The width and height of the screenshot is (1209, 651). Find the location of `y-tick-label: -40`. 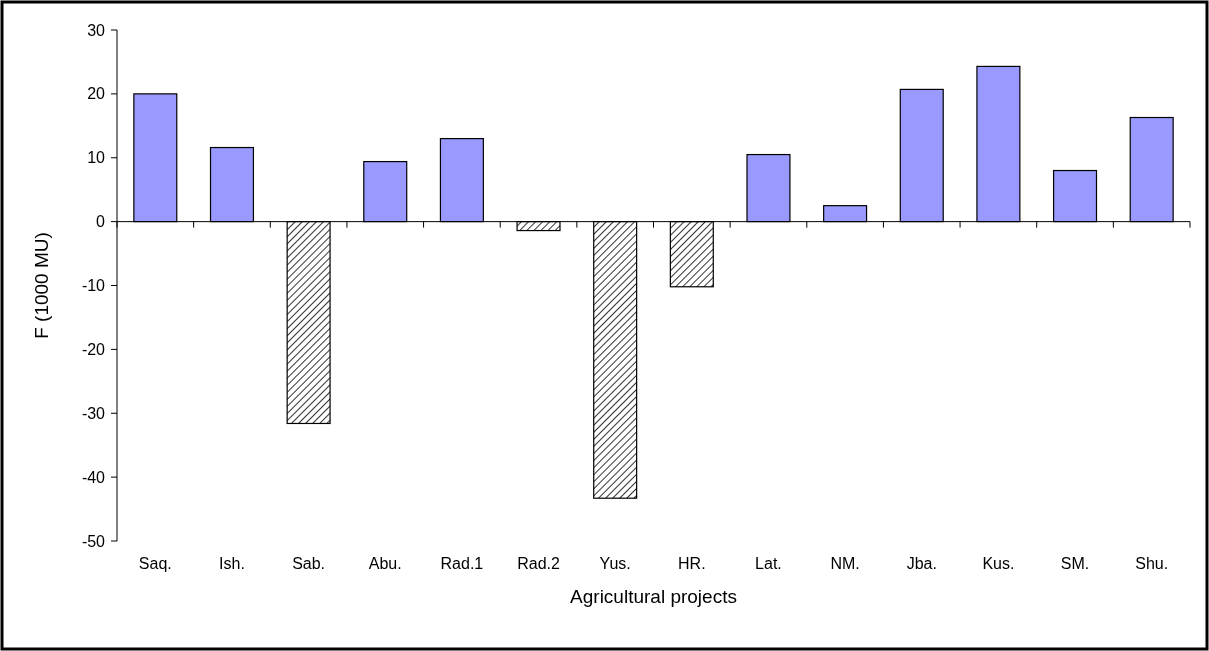

y-tick-label: -40 is located at coordinates (93, 477).